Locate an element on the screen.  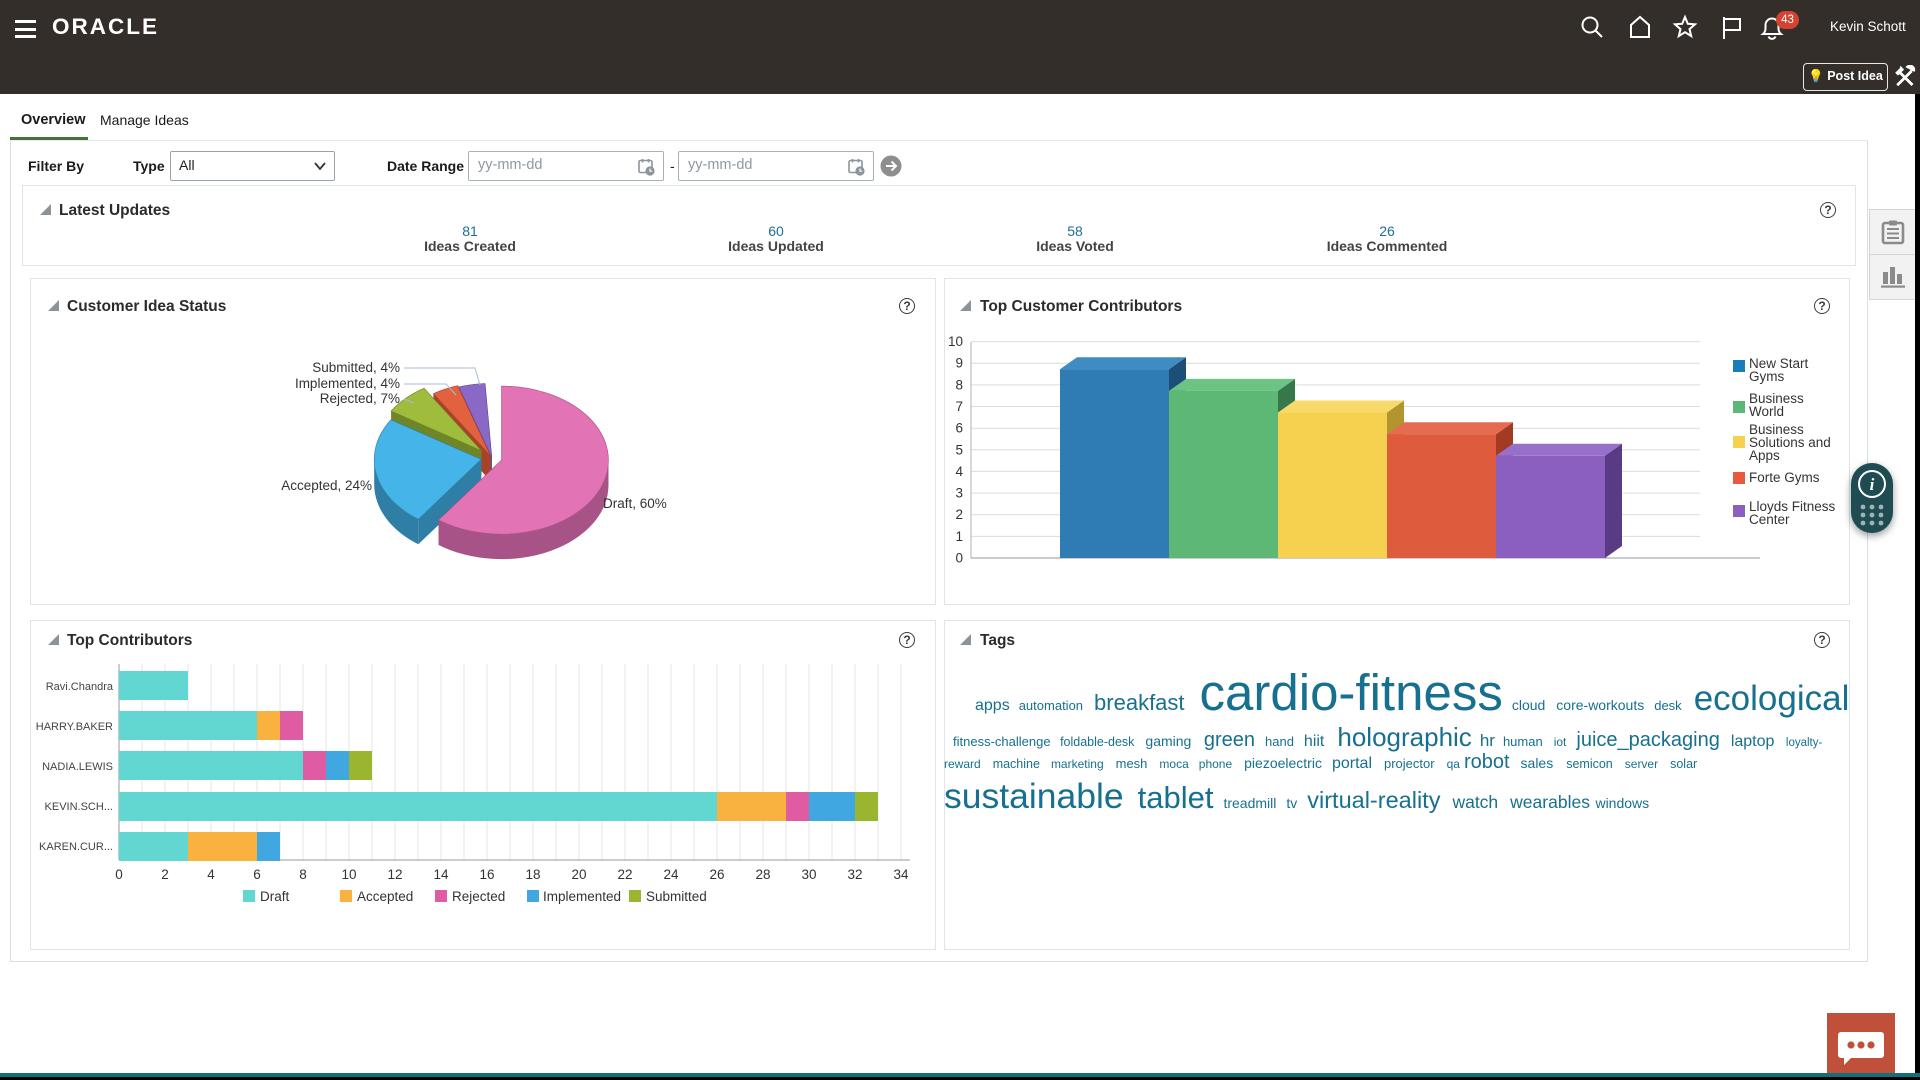
svg-text: NADIA.LEWIS is located at coordinates (77, 767).